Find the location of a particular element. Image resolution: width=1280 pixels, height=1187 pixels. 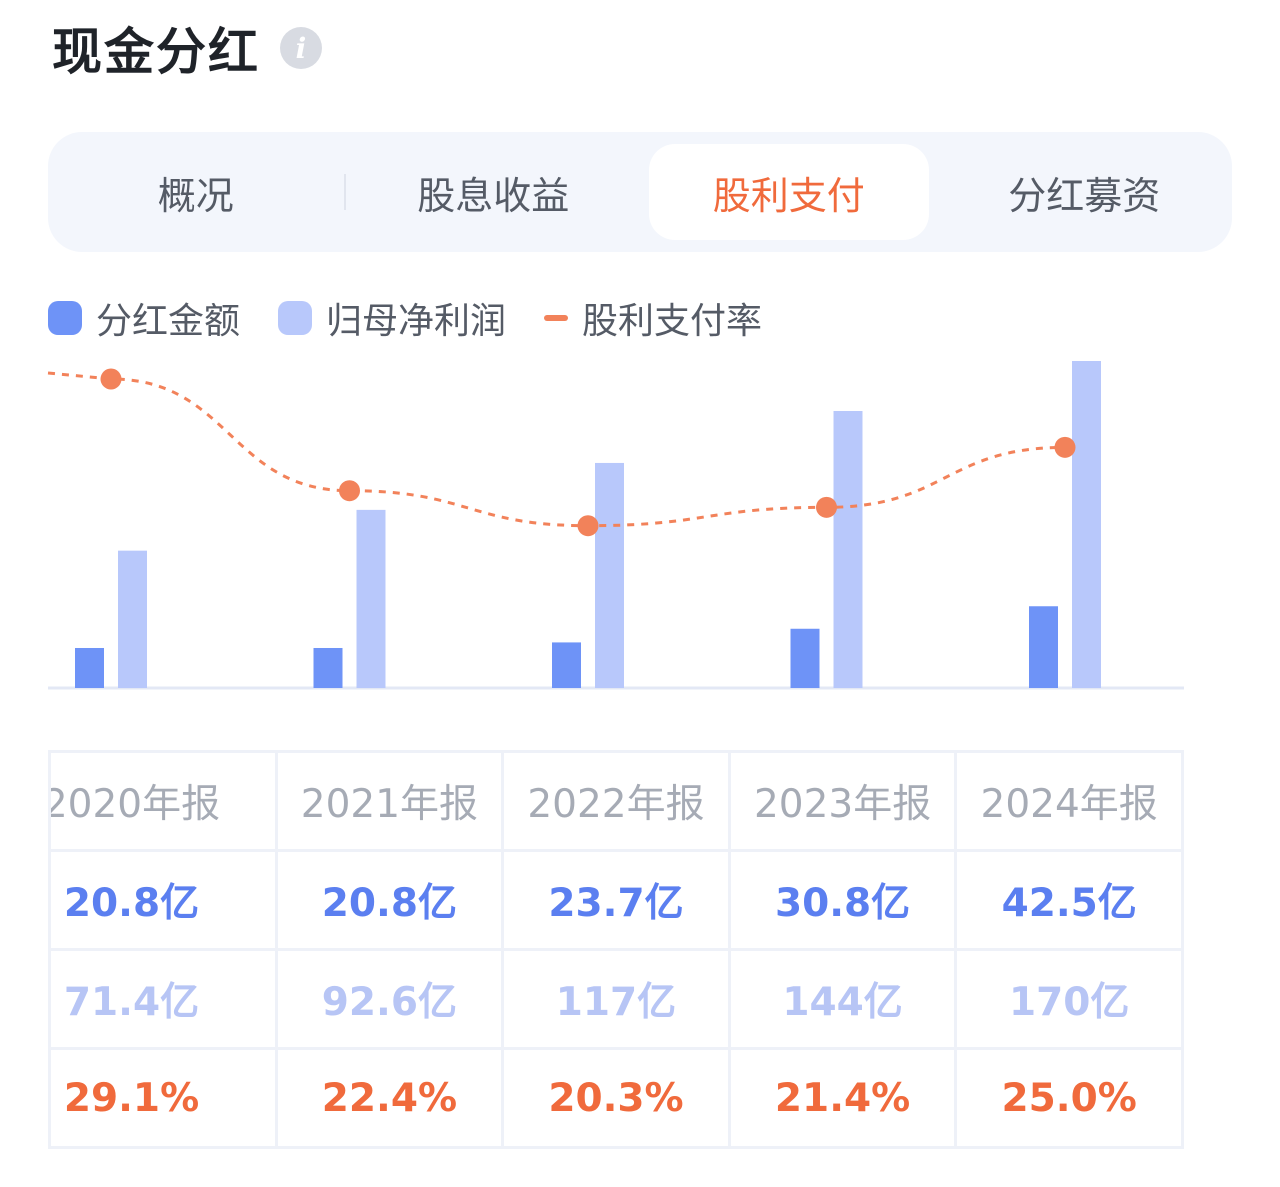

table-cell-payout-ratio: 20.3% is located at coordinates (616, 1098).